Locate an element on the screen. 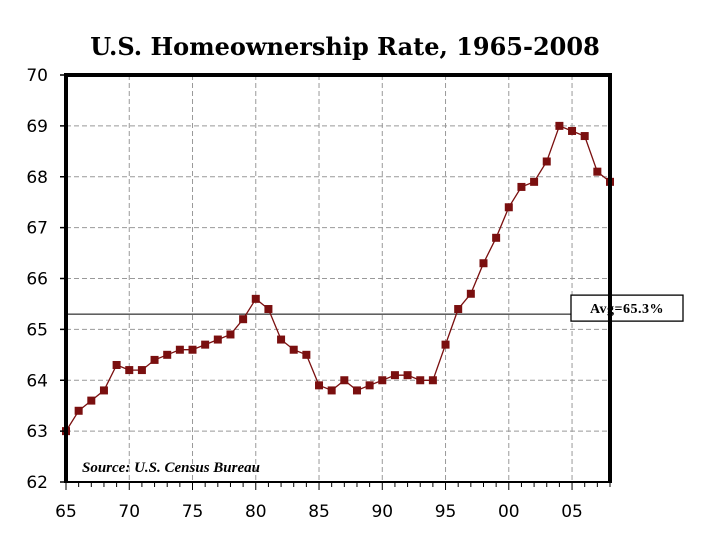  data-point-1977 is located at coordinates (217, 339).